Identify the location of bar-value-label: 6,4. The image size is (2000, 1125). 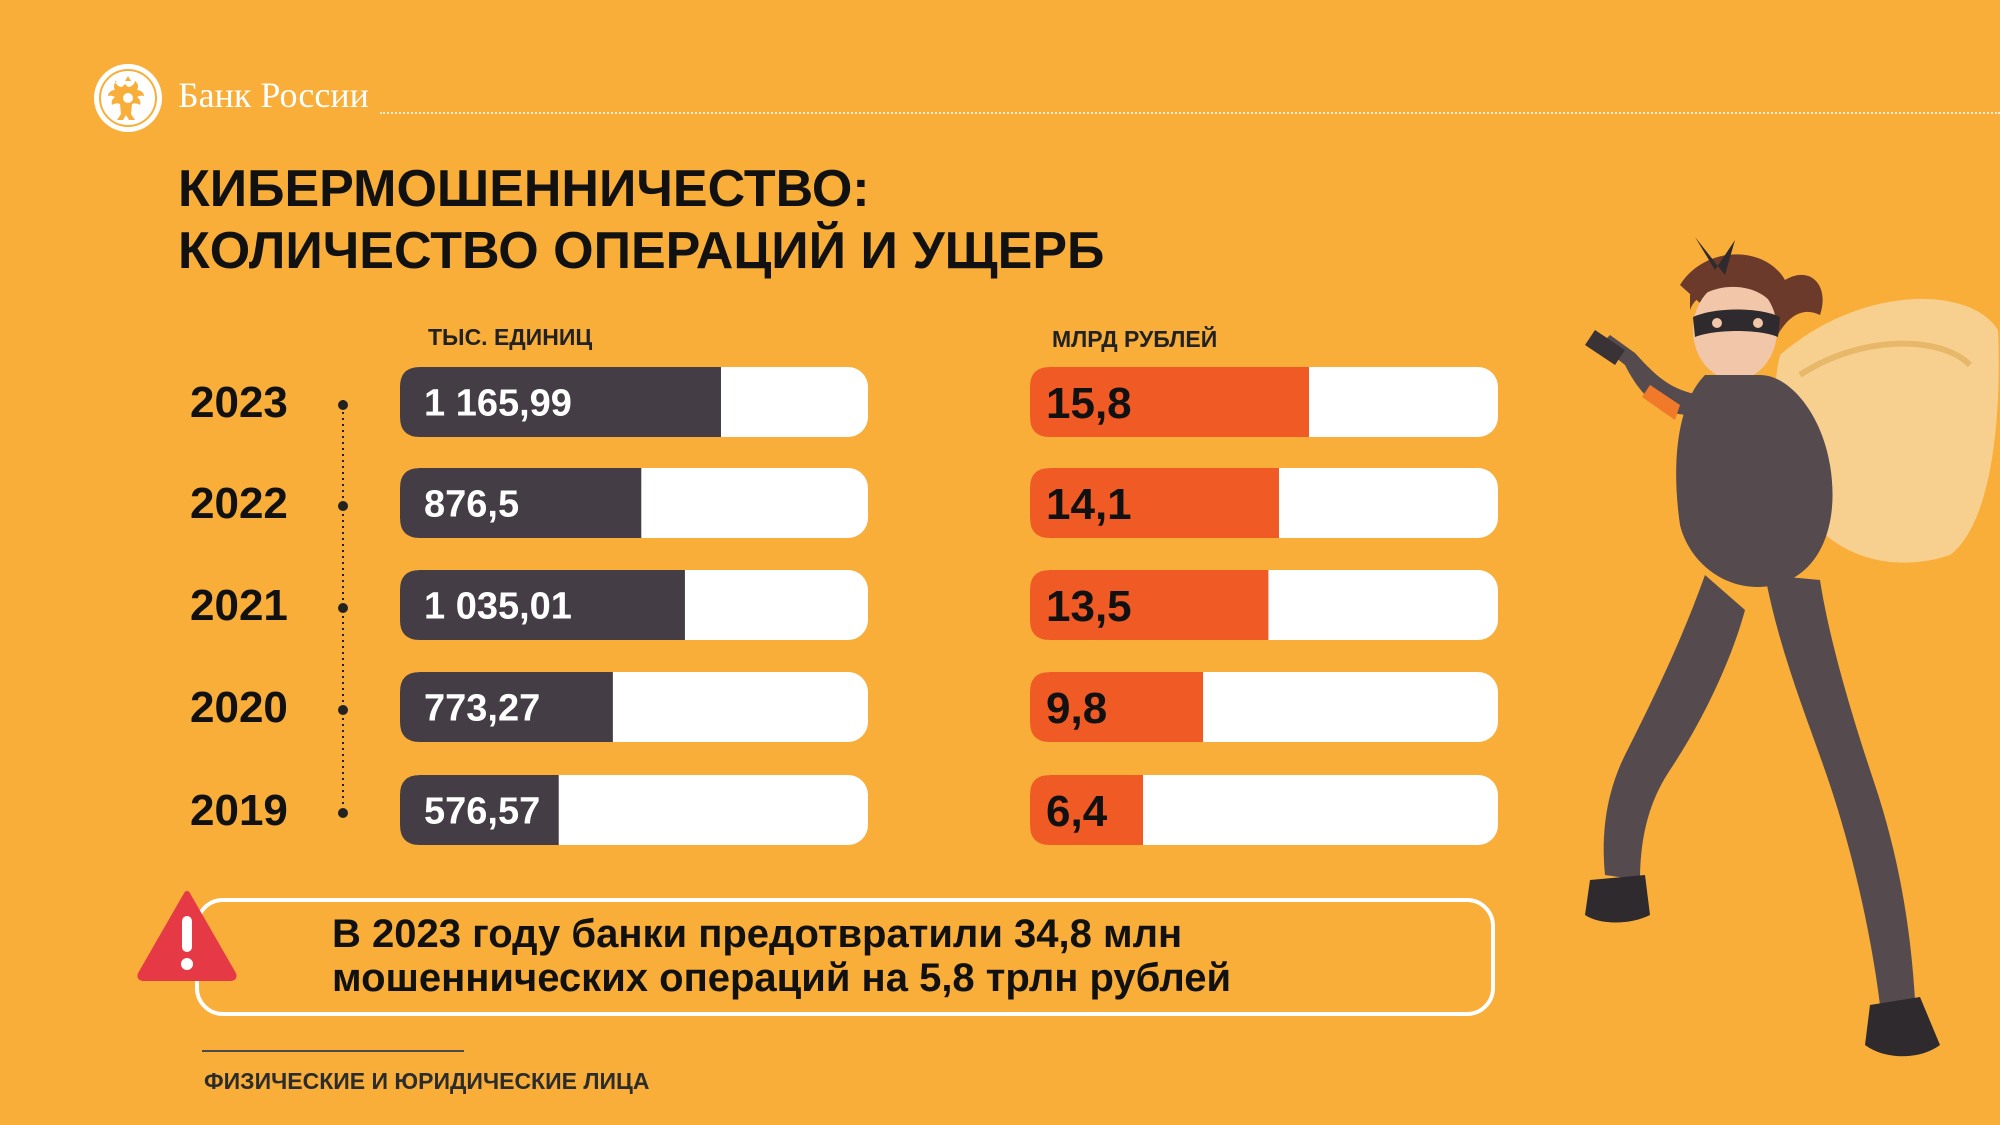
(1077, 811).